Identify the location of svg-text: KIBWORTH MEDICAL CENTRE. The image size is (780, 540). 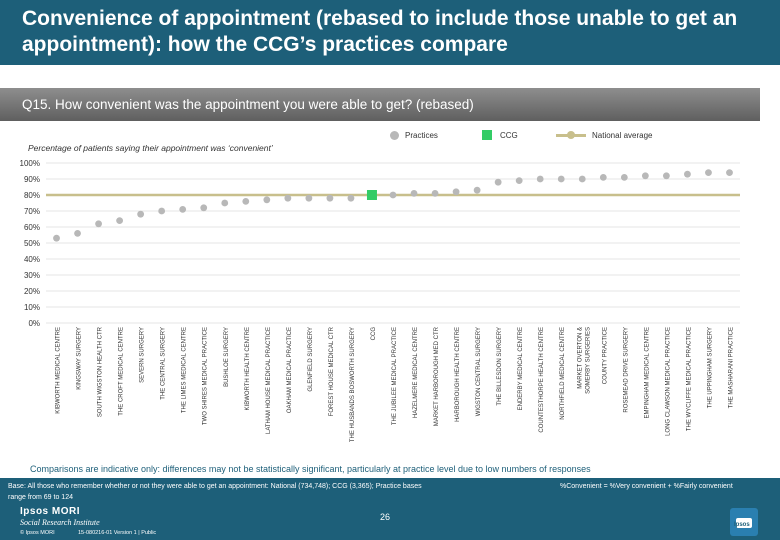
(59, 370).